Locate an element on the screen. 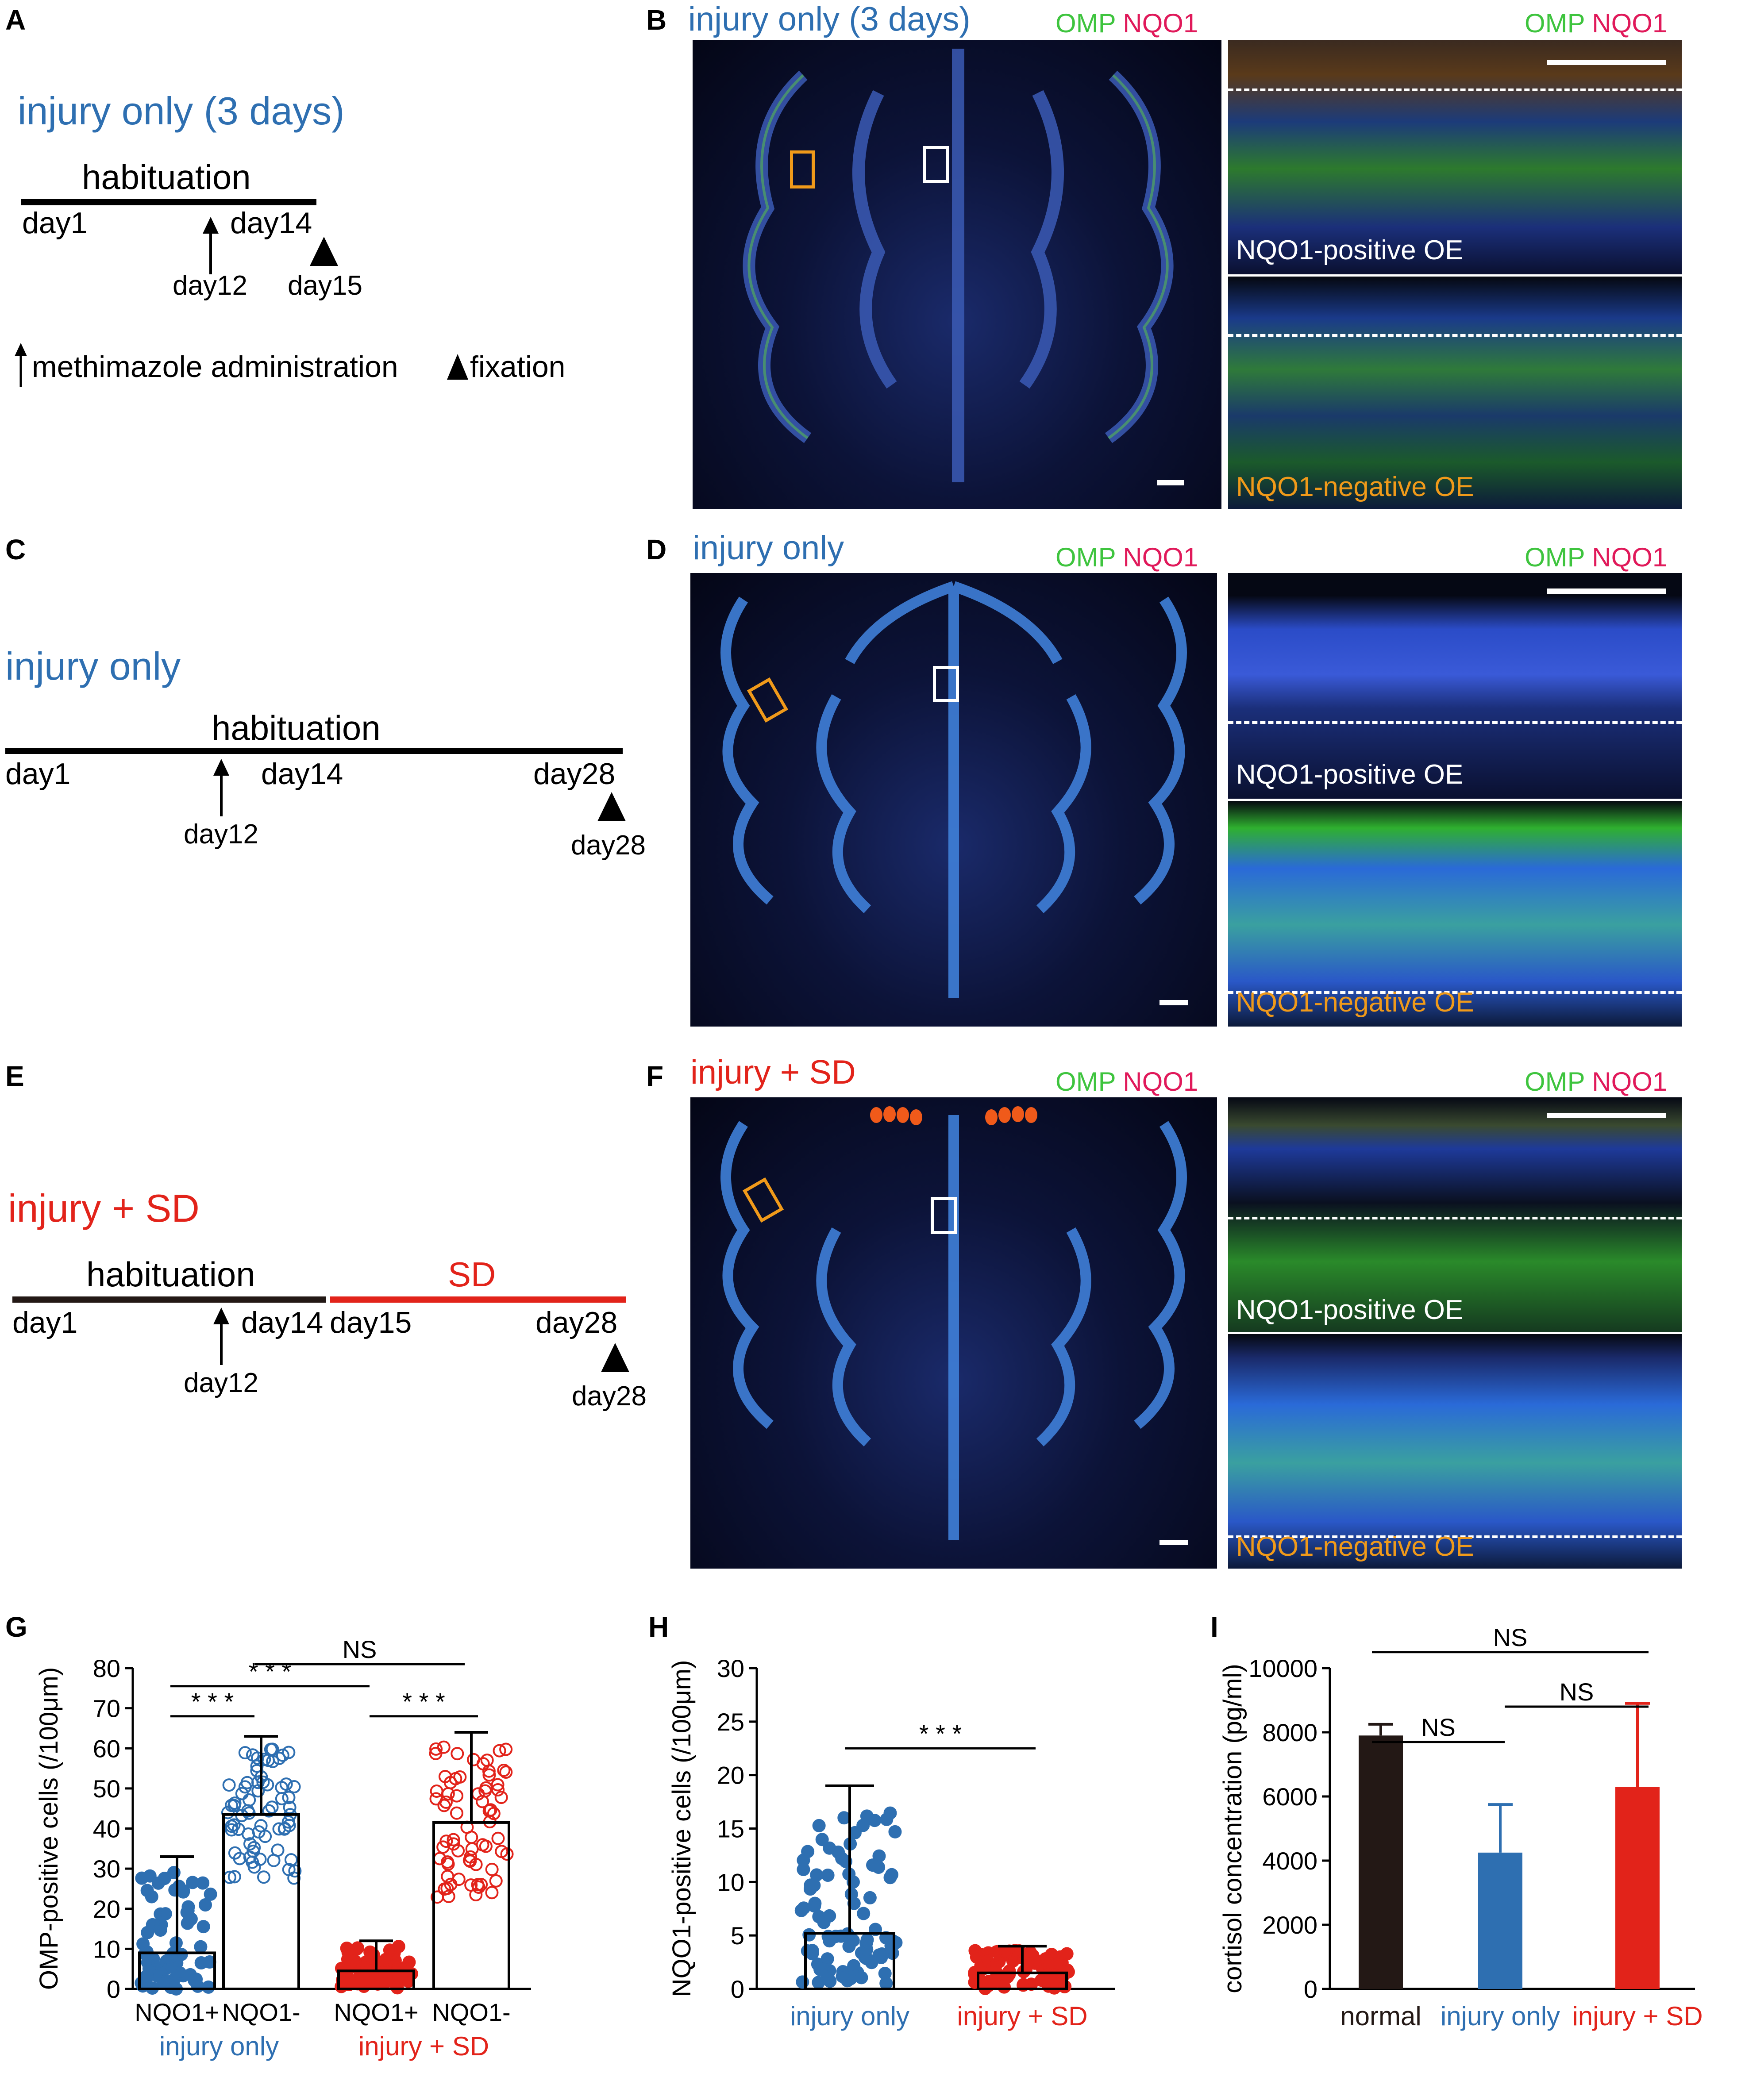  inset-label: NQO1-negative OE is located at coordinates (1355, 1002).